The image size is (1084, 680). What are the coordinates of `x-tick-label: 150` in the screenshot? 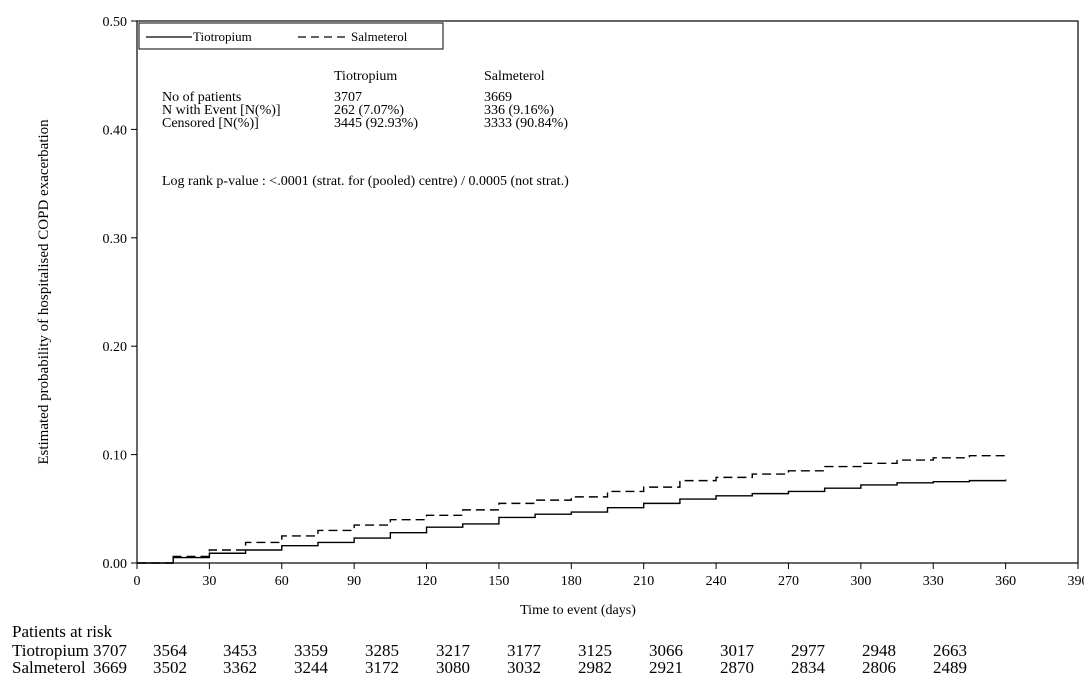 It's located at (498, 581).